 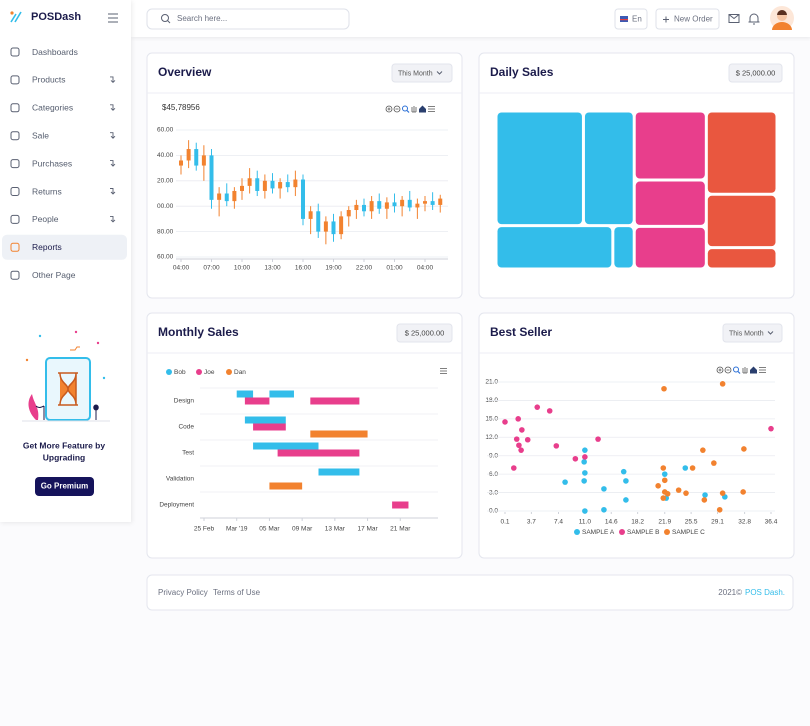 I want to click on bell-icon, so click(x=754, y=19).